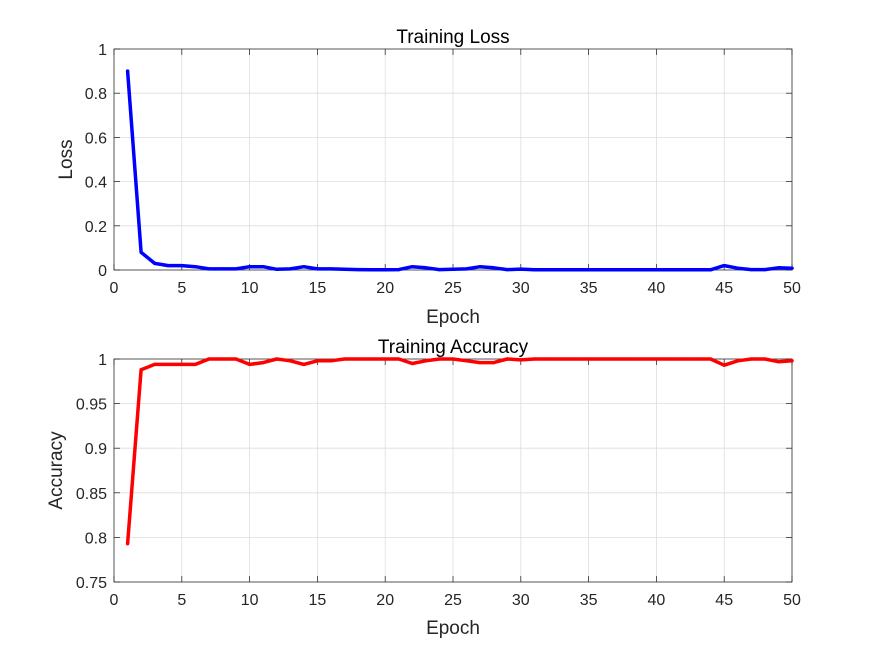 The image size is (875, 656). I want to click on accuracy-x-tick-label: 35, so click(589, 600).